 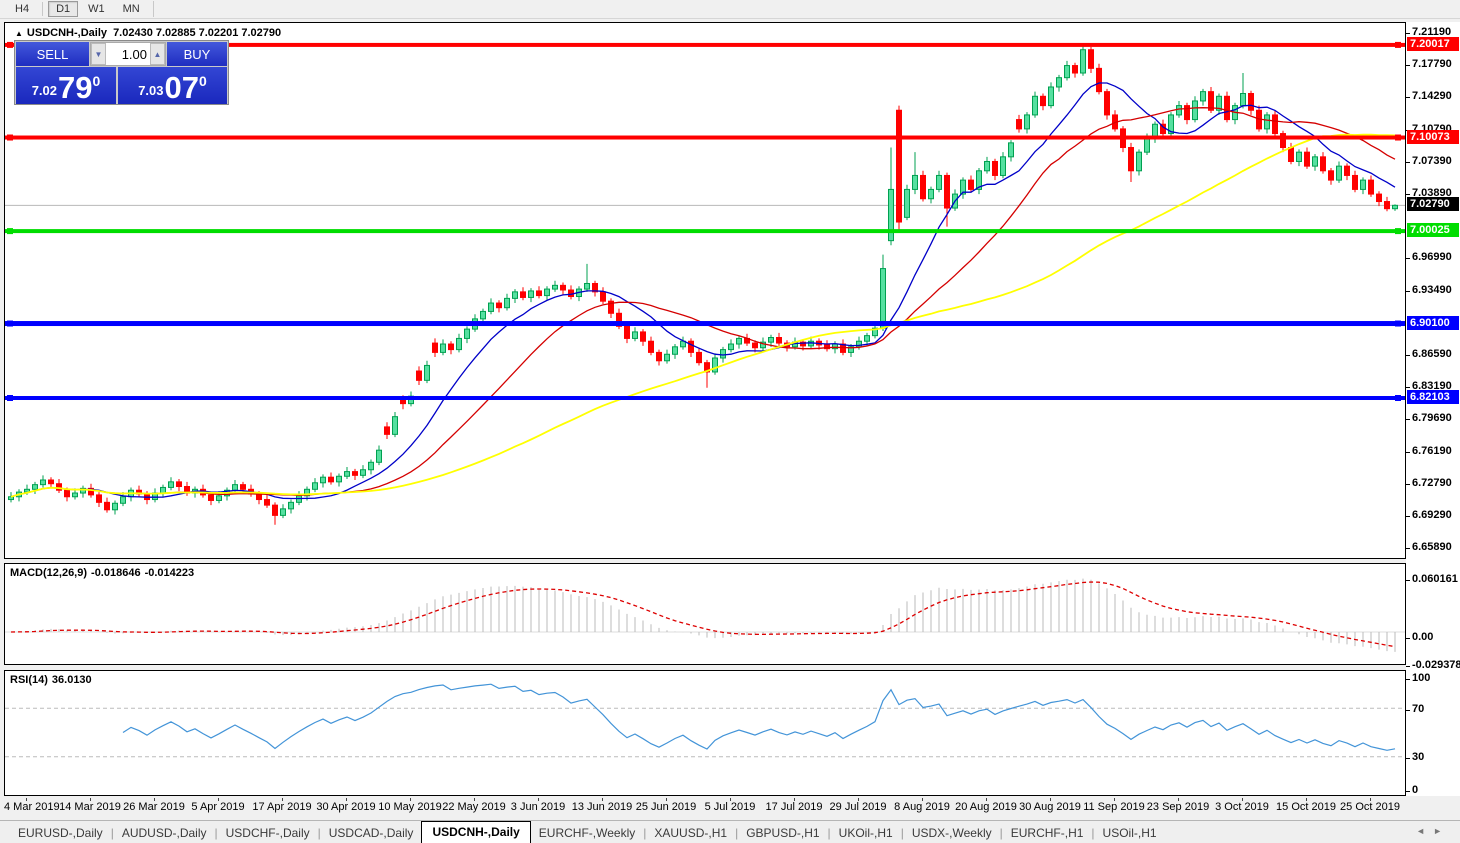 I want to click on date-label: 22 May 2019, so click(x=474, y=807).